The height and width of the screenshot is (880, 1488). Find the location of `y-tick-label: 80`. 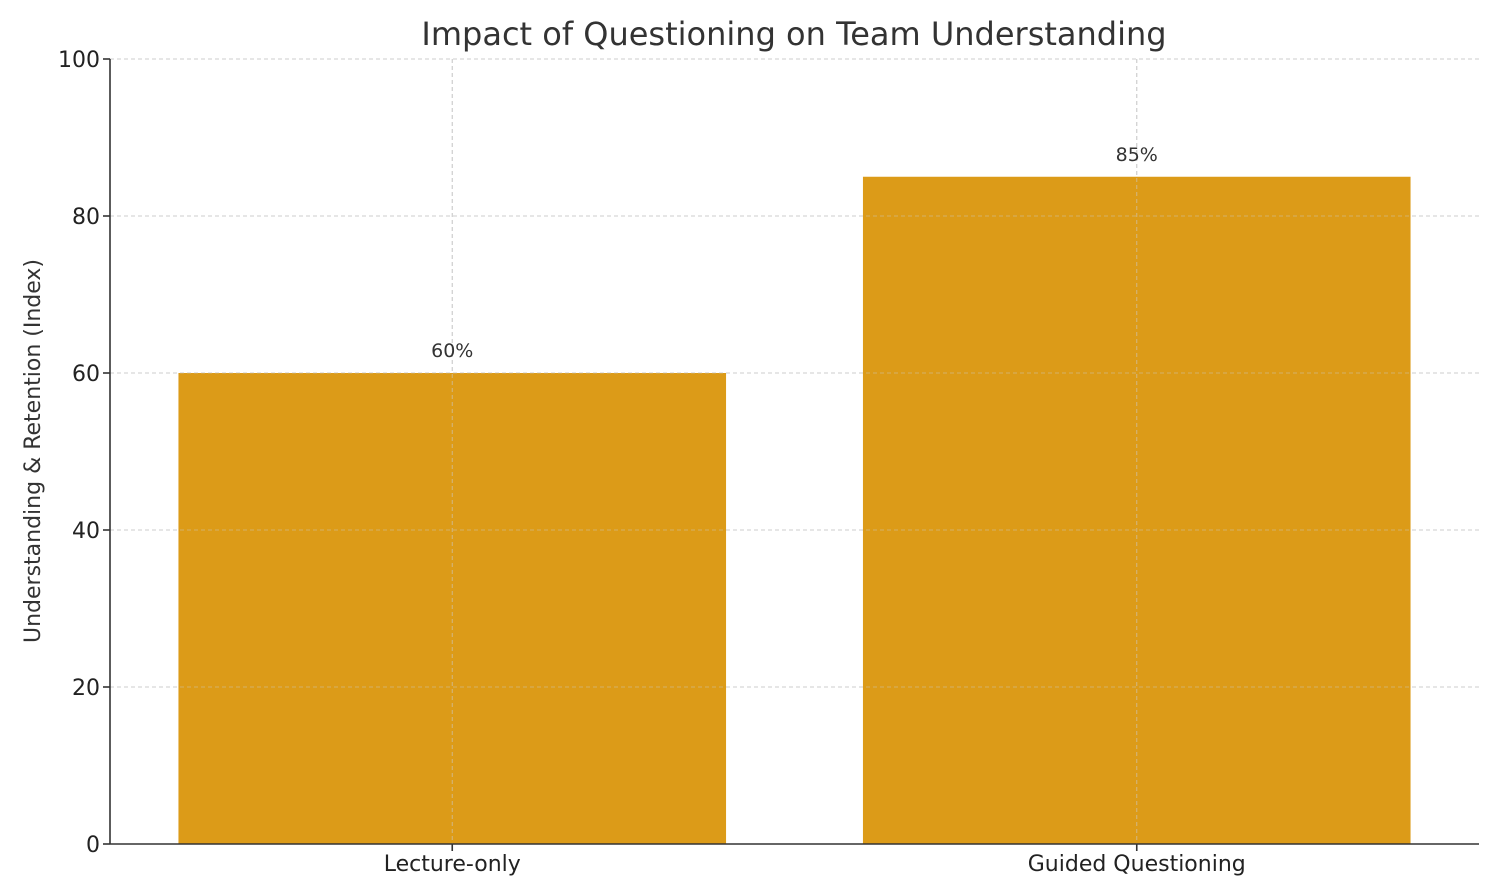

y-tick-label: 80 is located at coordinates (86, 217).